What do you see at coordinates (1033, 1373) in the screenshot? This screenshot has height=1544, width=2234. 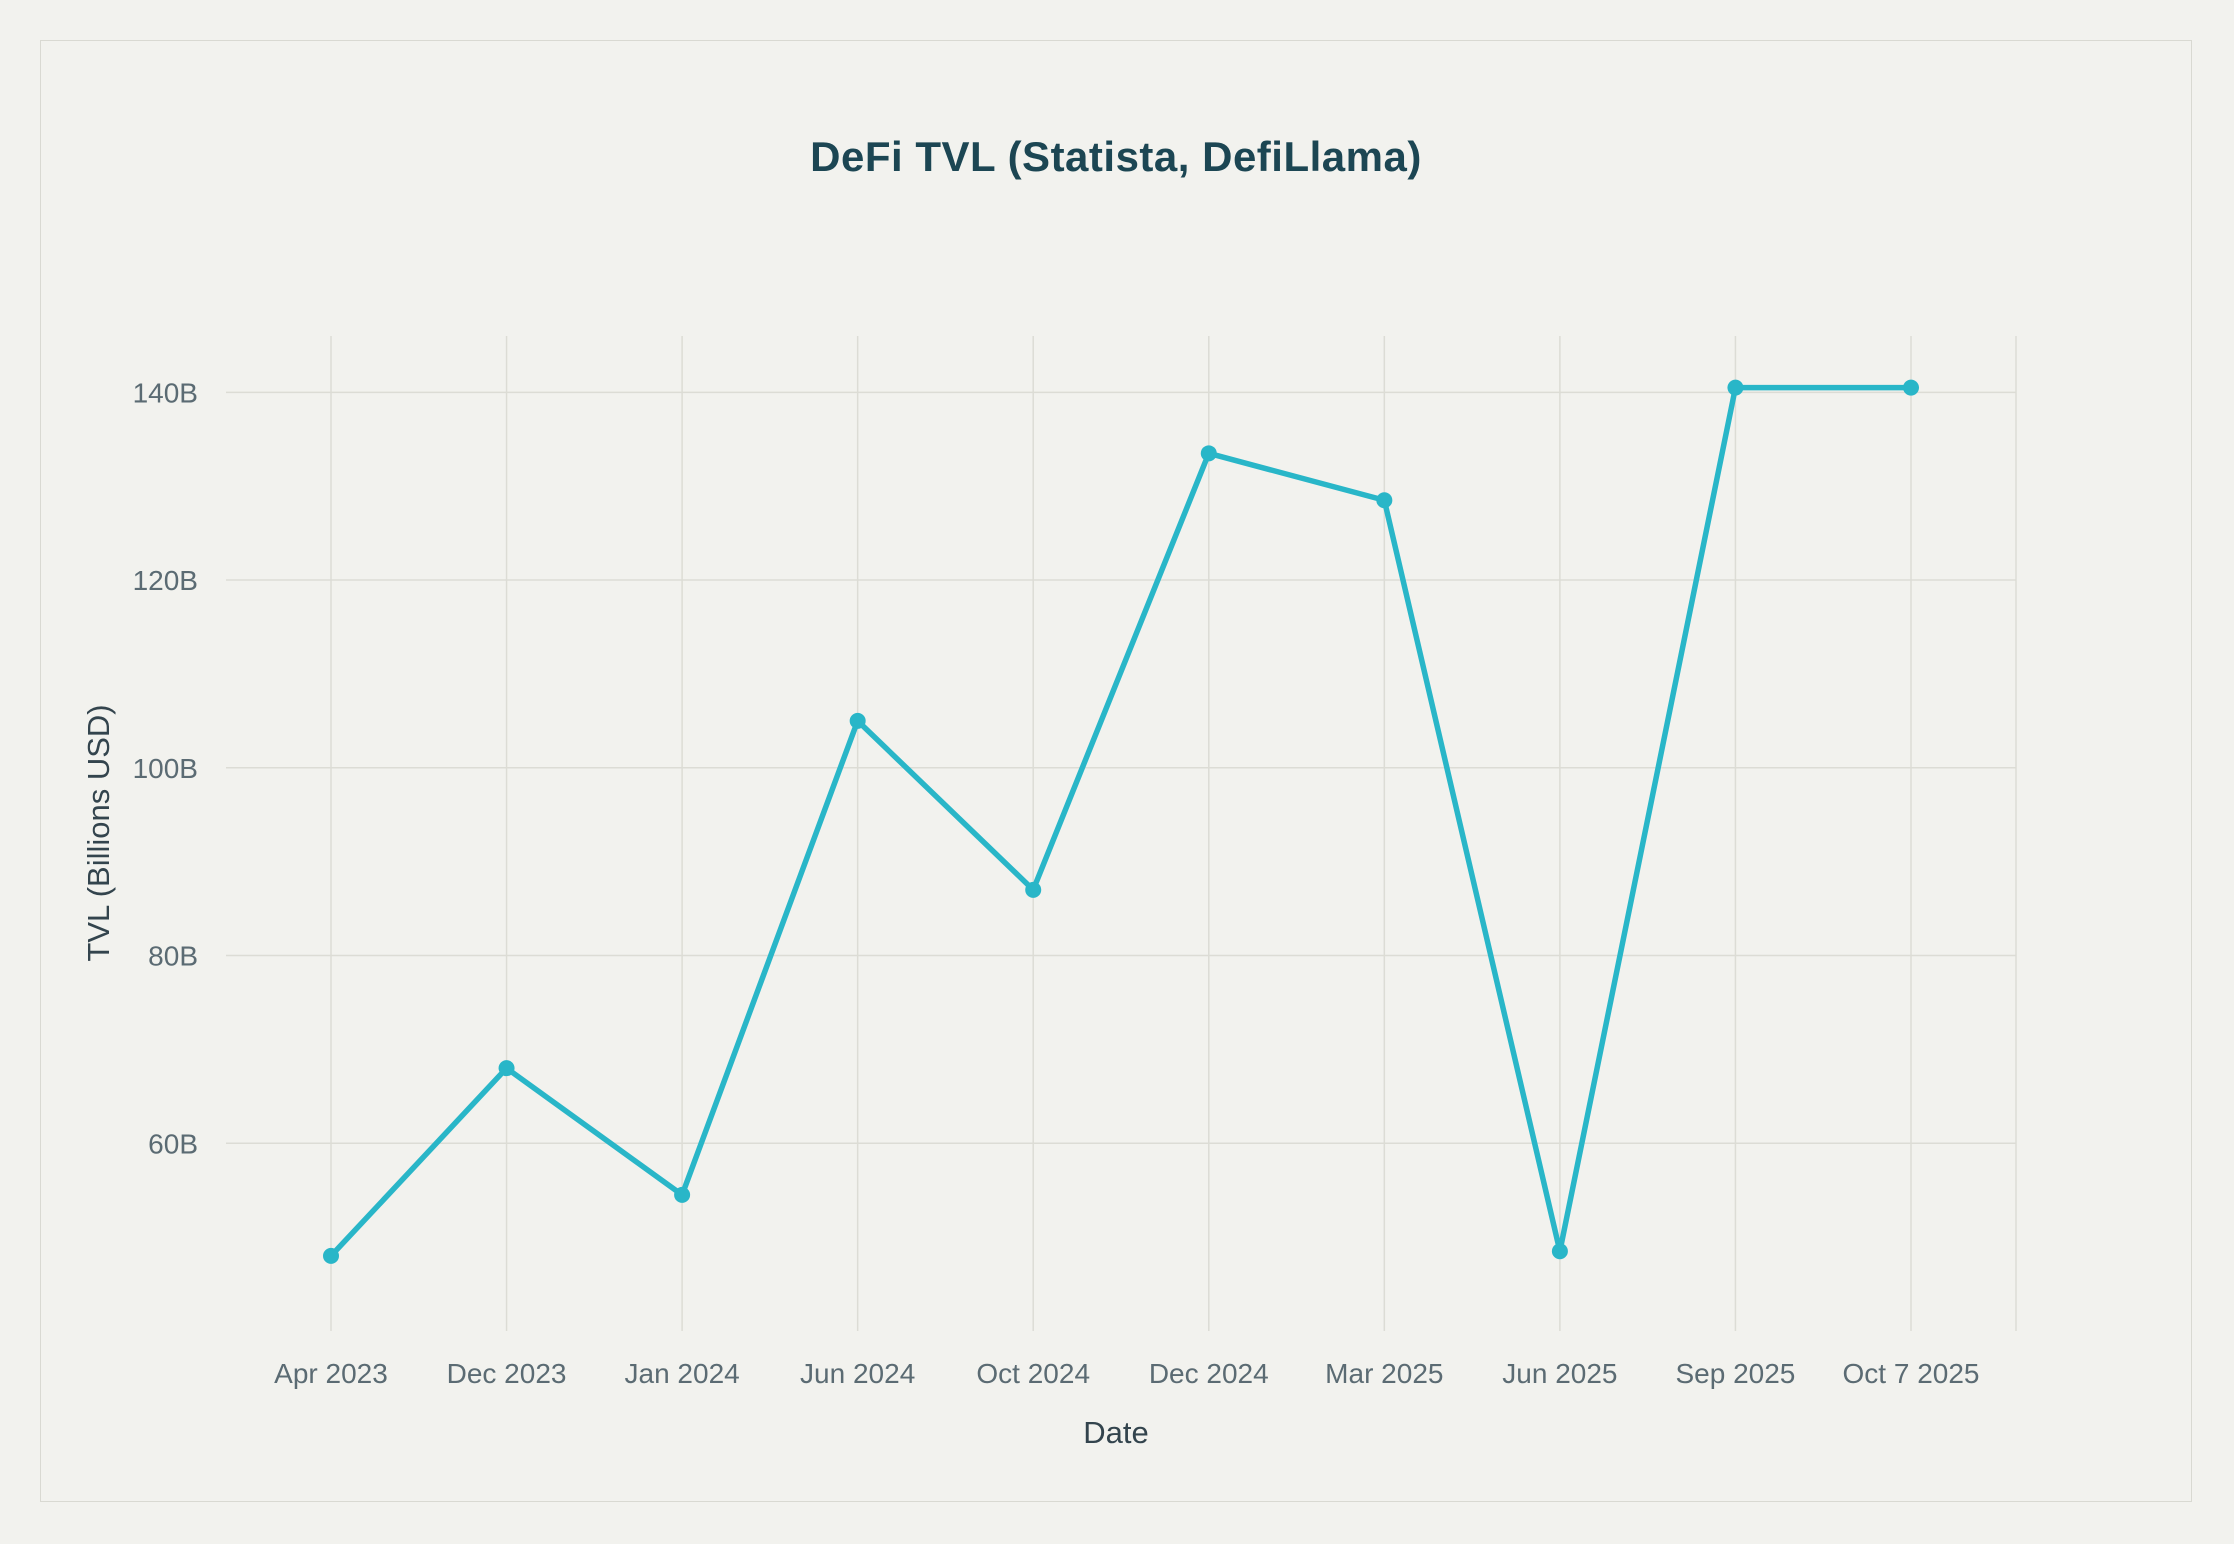 I see `x-tick-label: Oct 2024` at bounding box center [1033, 1373].